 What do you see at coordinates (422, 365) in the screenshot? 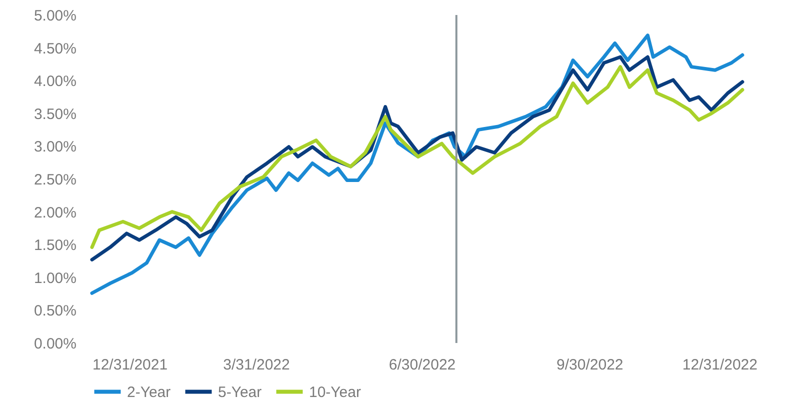
I see `x-tick-label: 6/30/2022` at bounding box center [422, 365].